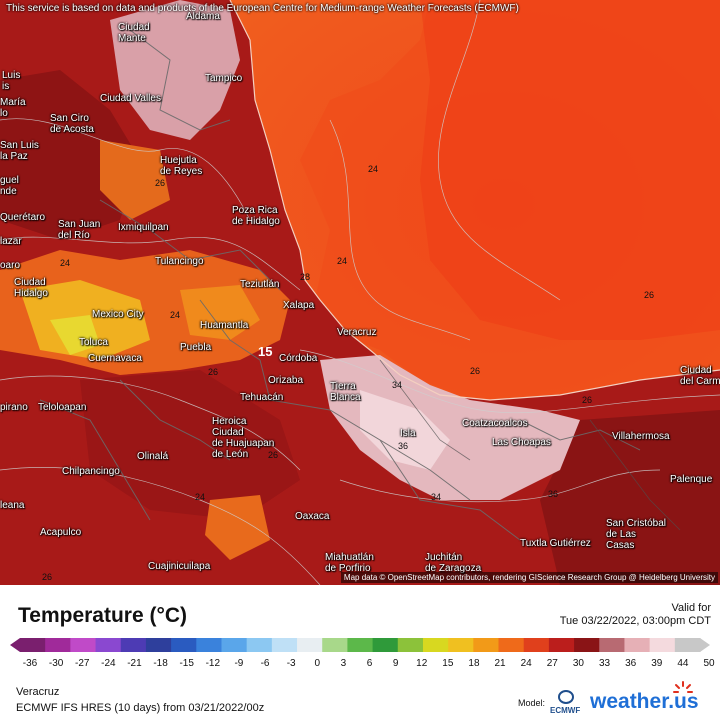 This screenshot has height=720, width=720. Describe the element at coordinates (11, 81) in the screenshot. I see `city-luis: Luis is` at that location.